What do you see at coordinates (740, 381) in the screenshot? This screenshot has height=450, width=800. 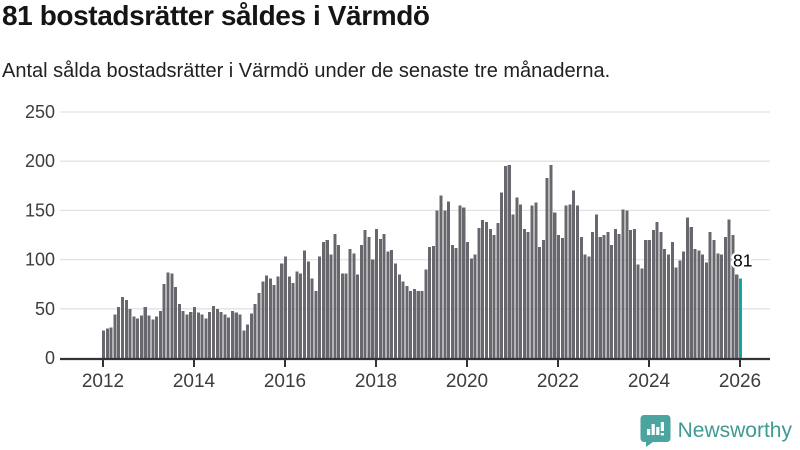 I see `x-axis-label: 2026` at bounding box center [740, 381].